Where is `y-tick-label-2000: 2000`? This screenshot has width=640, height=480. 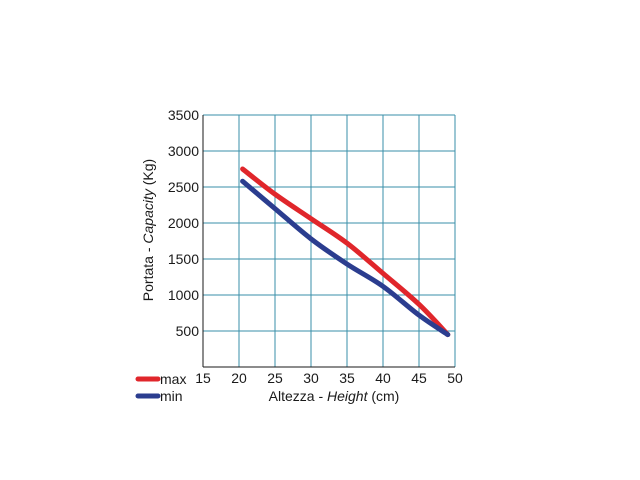 y-tick-label-2000: 2000 is located at coordinates (183, 223).